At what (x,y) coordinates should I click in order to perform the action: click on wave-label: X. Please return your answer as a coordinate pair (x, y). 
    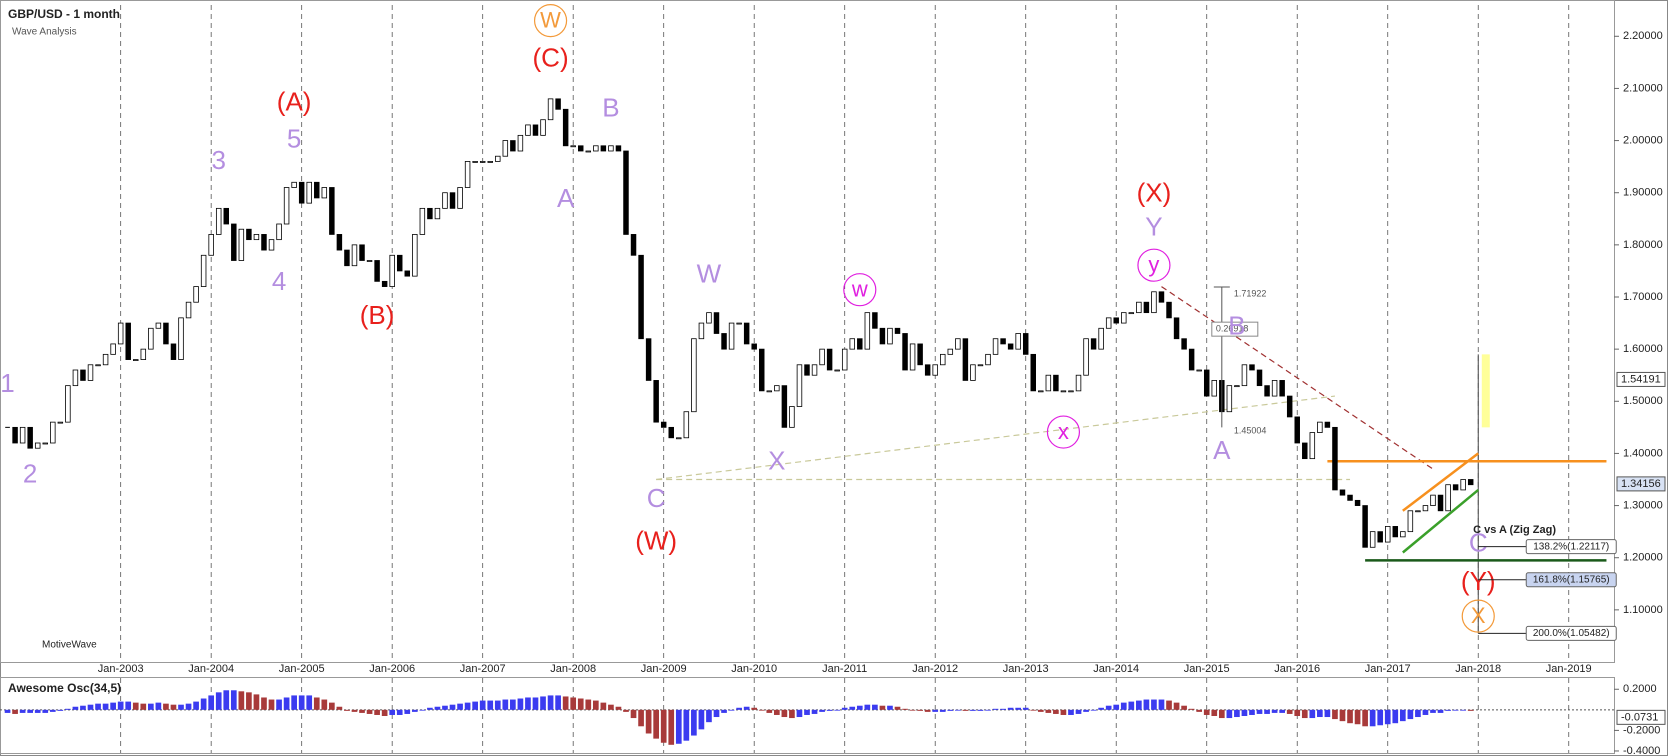
    Looking at the image, I should click on (1478, 615).